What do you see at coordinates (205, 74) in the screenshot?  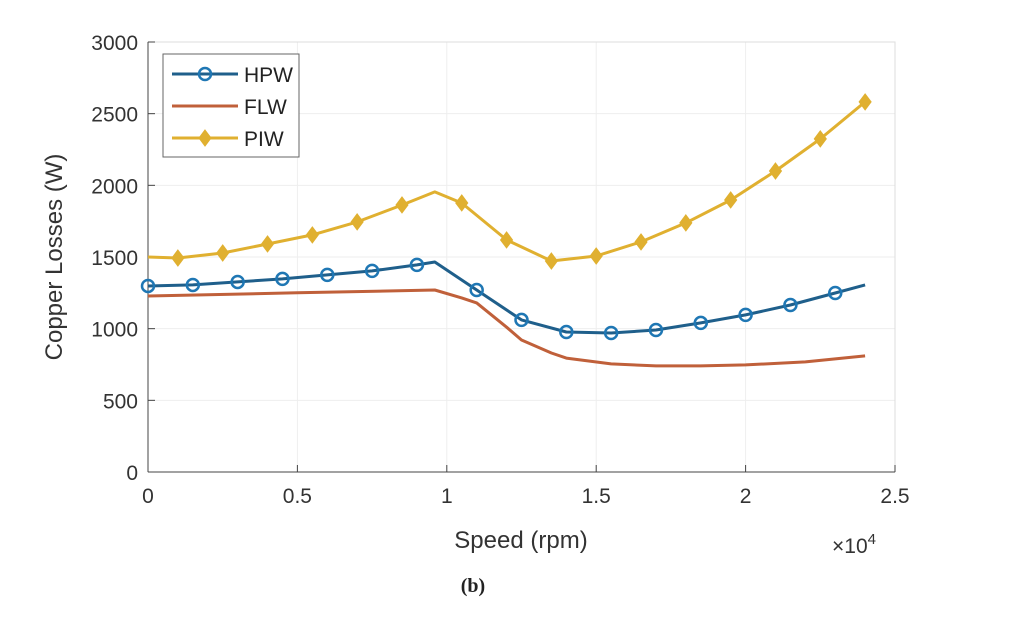 I see `legend-marker-hpw` at bounding box center [205, 74].